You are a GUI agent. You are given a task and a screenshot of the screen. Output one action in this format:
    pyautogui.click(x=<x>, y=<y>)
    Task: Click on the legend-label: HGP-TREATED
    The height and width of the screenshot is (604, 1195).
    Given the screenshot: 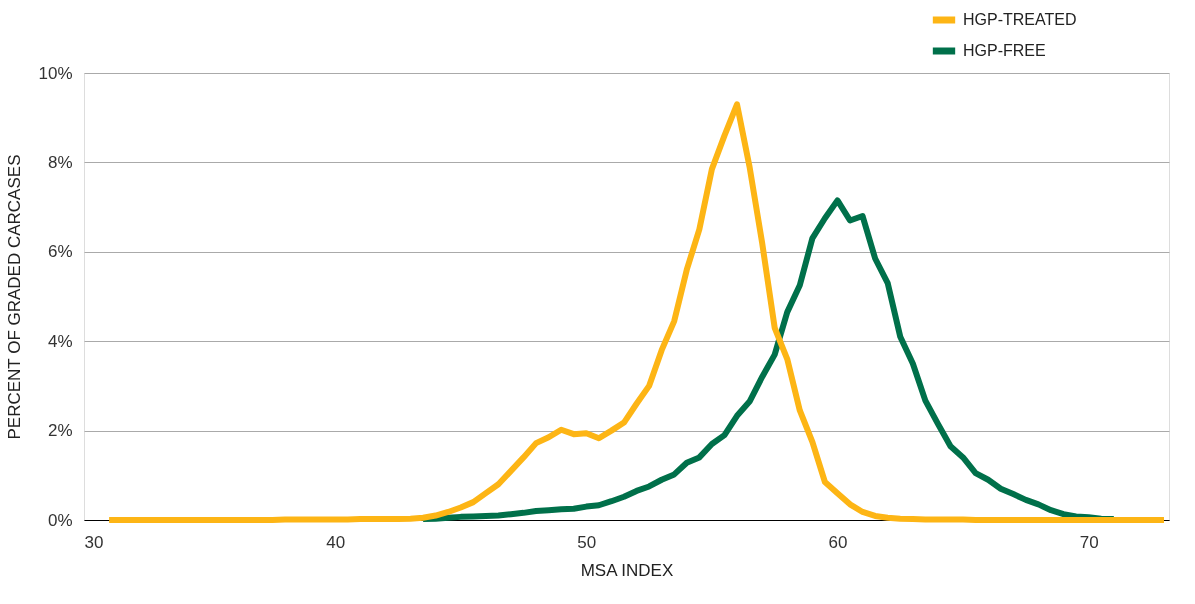 What is the action you would take?
    pyautogui.click(x=1020, y=19)
    